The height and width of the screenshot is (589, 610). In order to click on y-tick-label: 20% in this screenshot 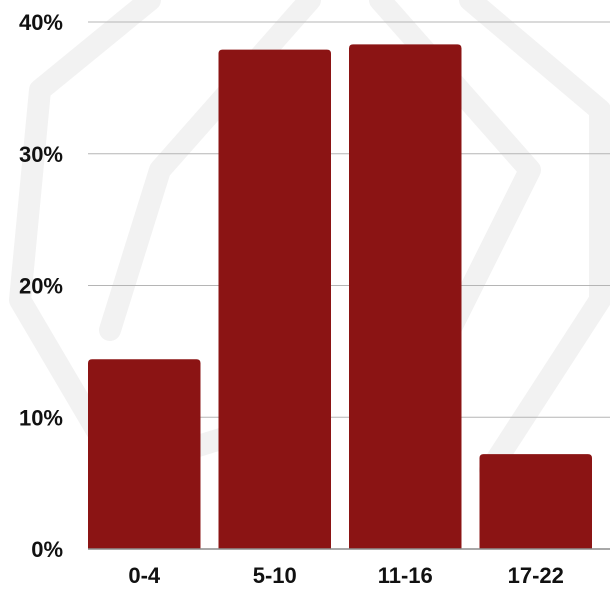, I will do `click(41, 286)`.